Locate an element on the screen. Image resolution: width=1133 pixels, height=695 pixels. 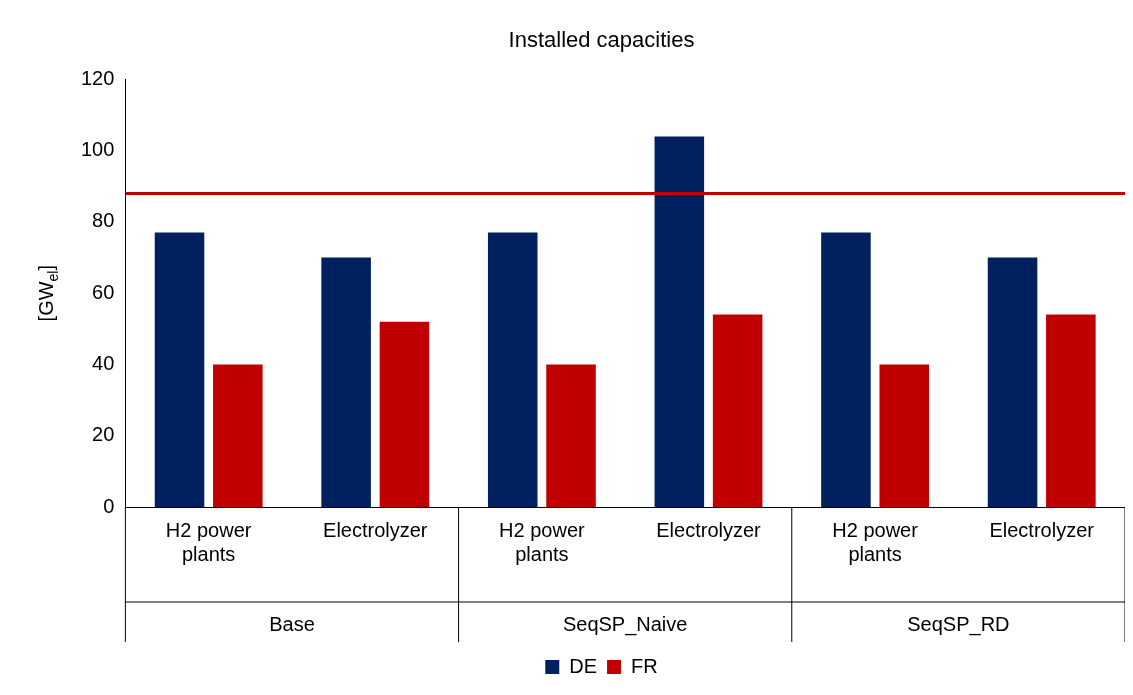
legend-label: DE is located at coordinates (583, 665).